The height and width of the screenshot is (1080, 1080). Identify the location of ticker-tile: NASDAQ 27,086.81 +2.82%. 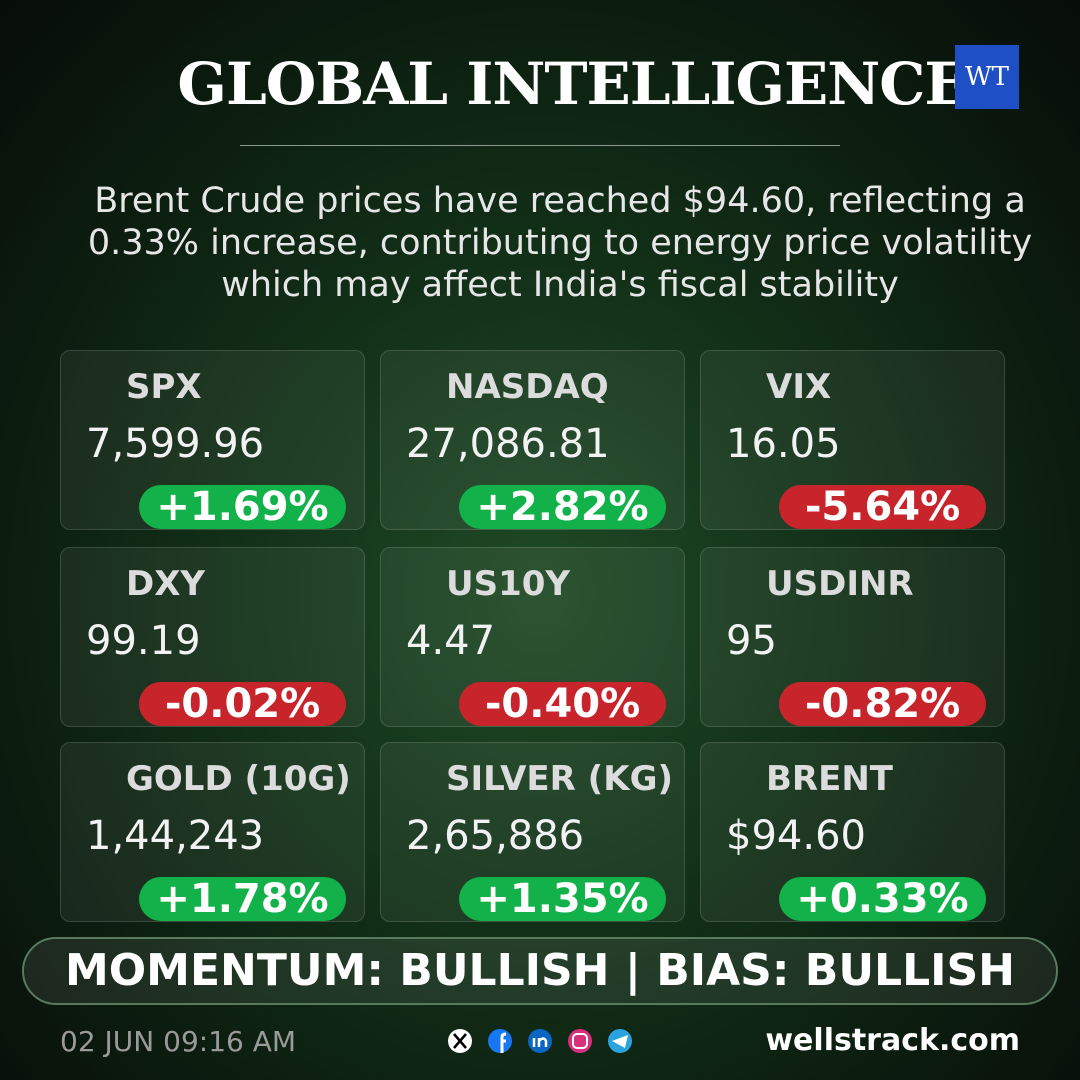
(532, 440).